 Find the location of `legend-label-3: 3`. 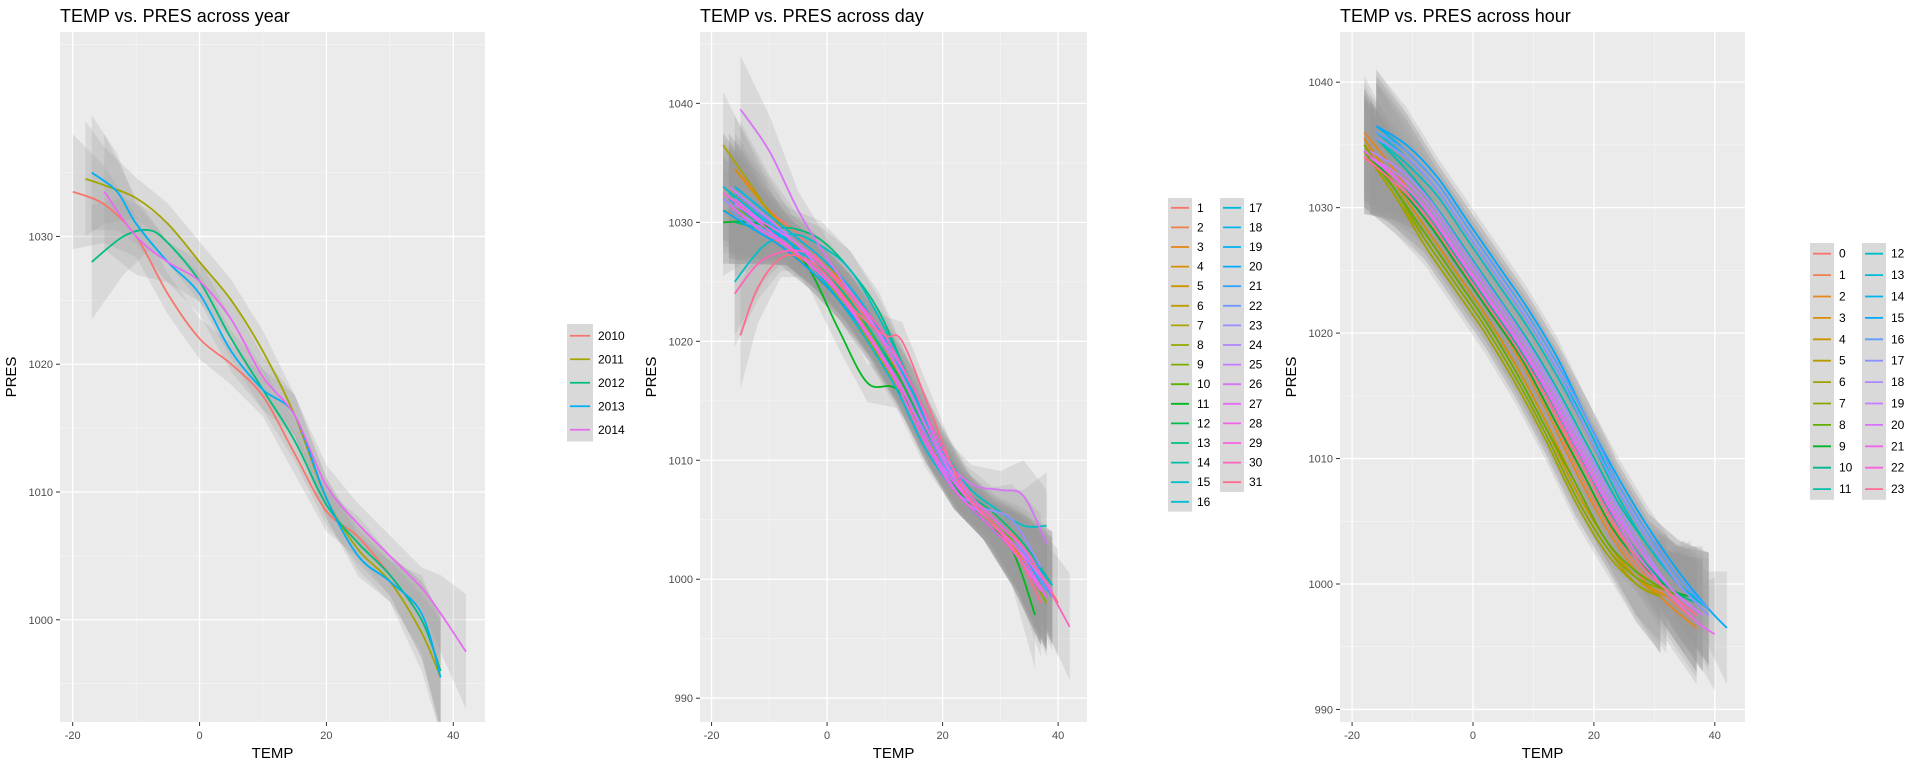

legend-label-3: 3 is located at coordinates (1200, 247).